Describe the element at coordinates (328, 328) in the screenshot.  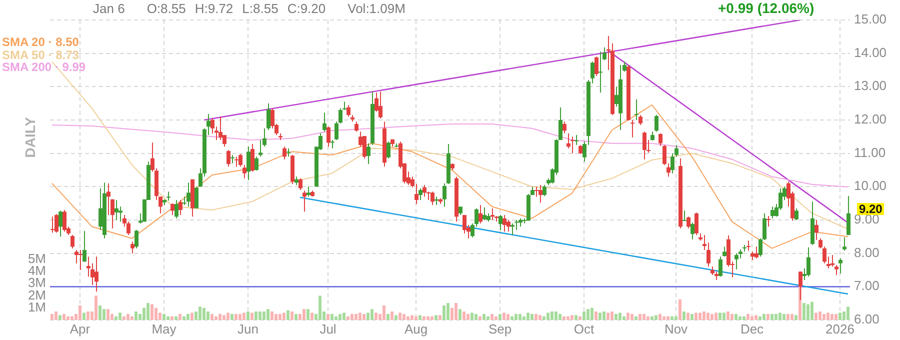
I see `x-tick-label: Jul` at that location.